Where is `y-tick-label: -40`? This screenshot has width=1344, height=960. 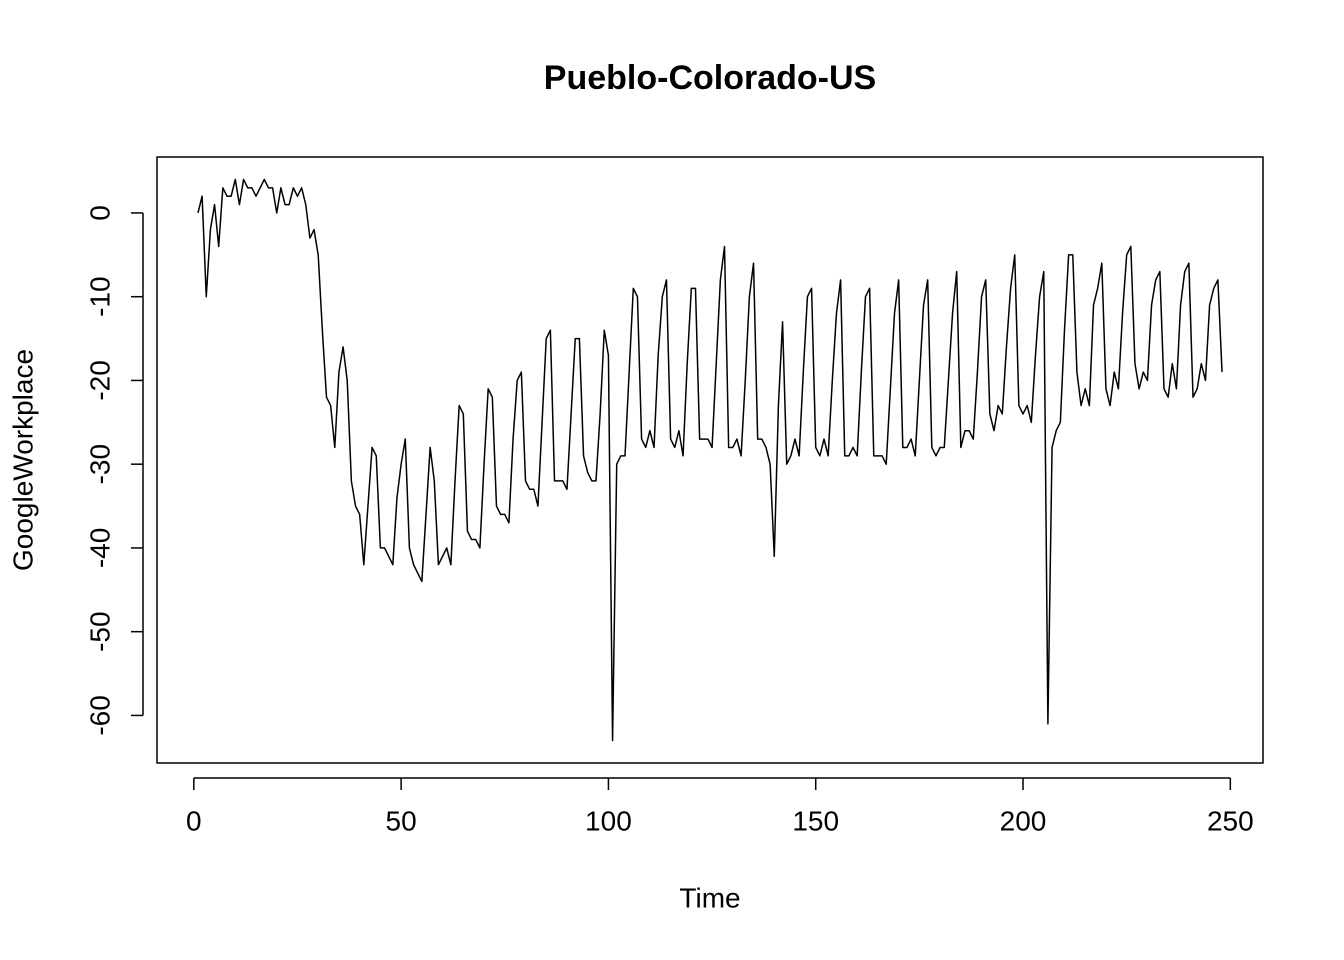 y-tick-label: -40 is located at coordinates (99, 548).